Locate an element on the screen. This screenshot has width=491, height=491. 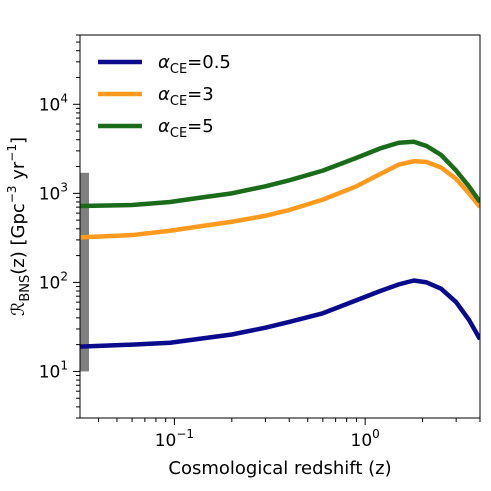
x-tick-label: 10⁰ is located at coordinates (365, 439).